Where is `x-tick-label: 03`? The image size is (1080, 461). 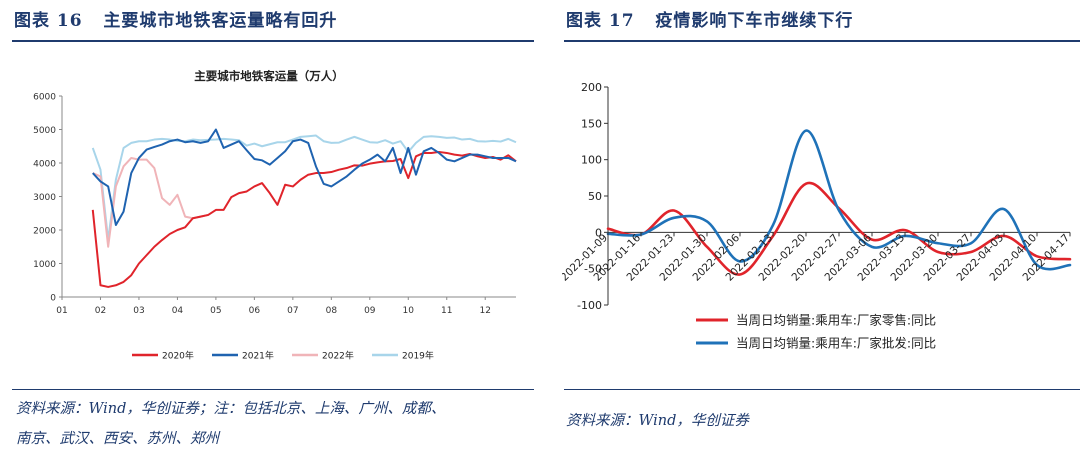
x-tick-label: 03 is located at coordinates (138, 311).